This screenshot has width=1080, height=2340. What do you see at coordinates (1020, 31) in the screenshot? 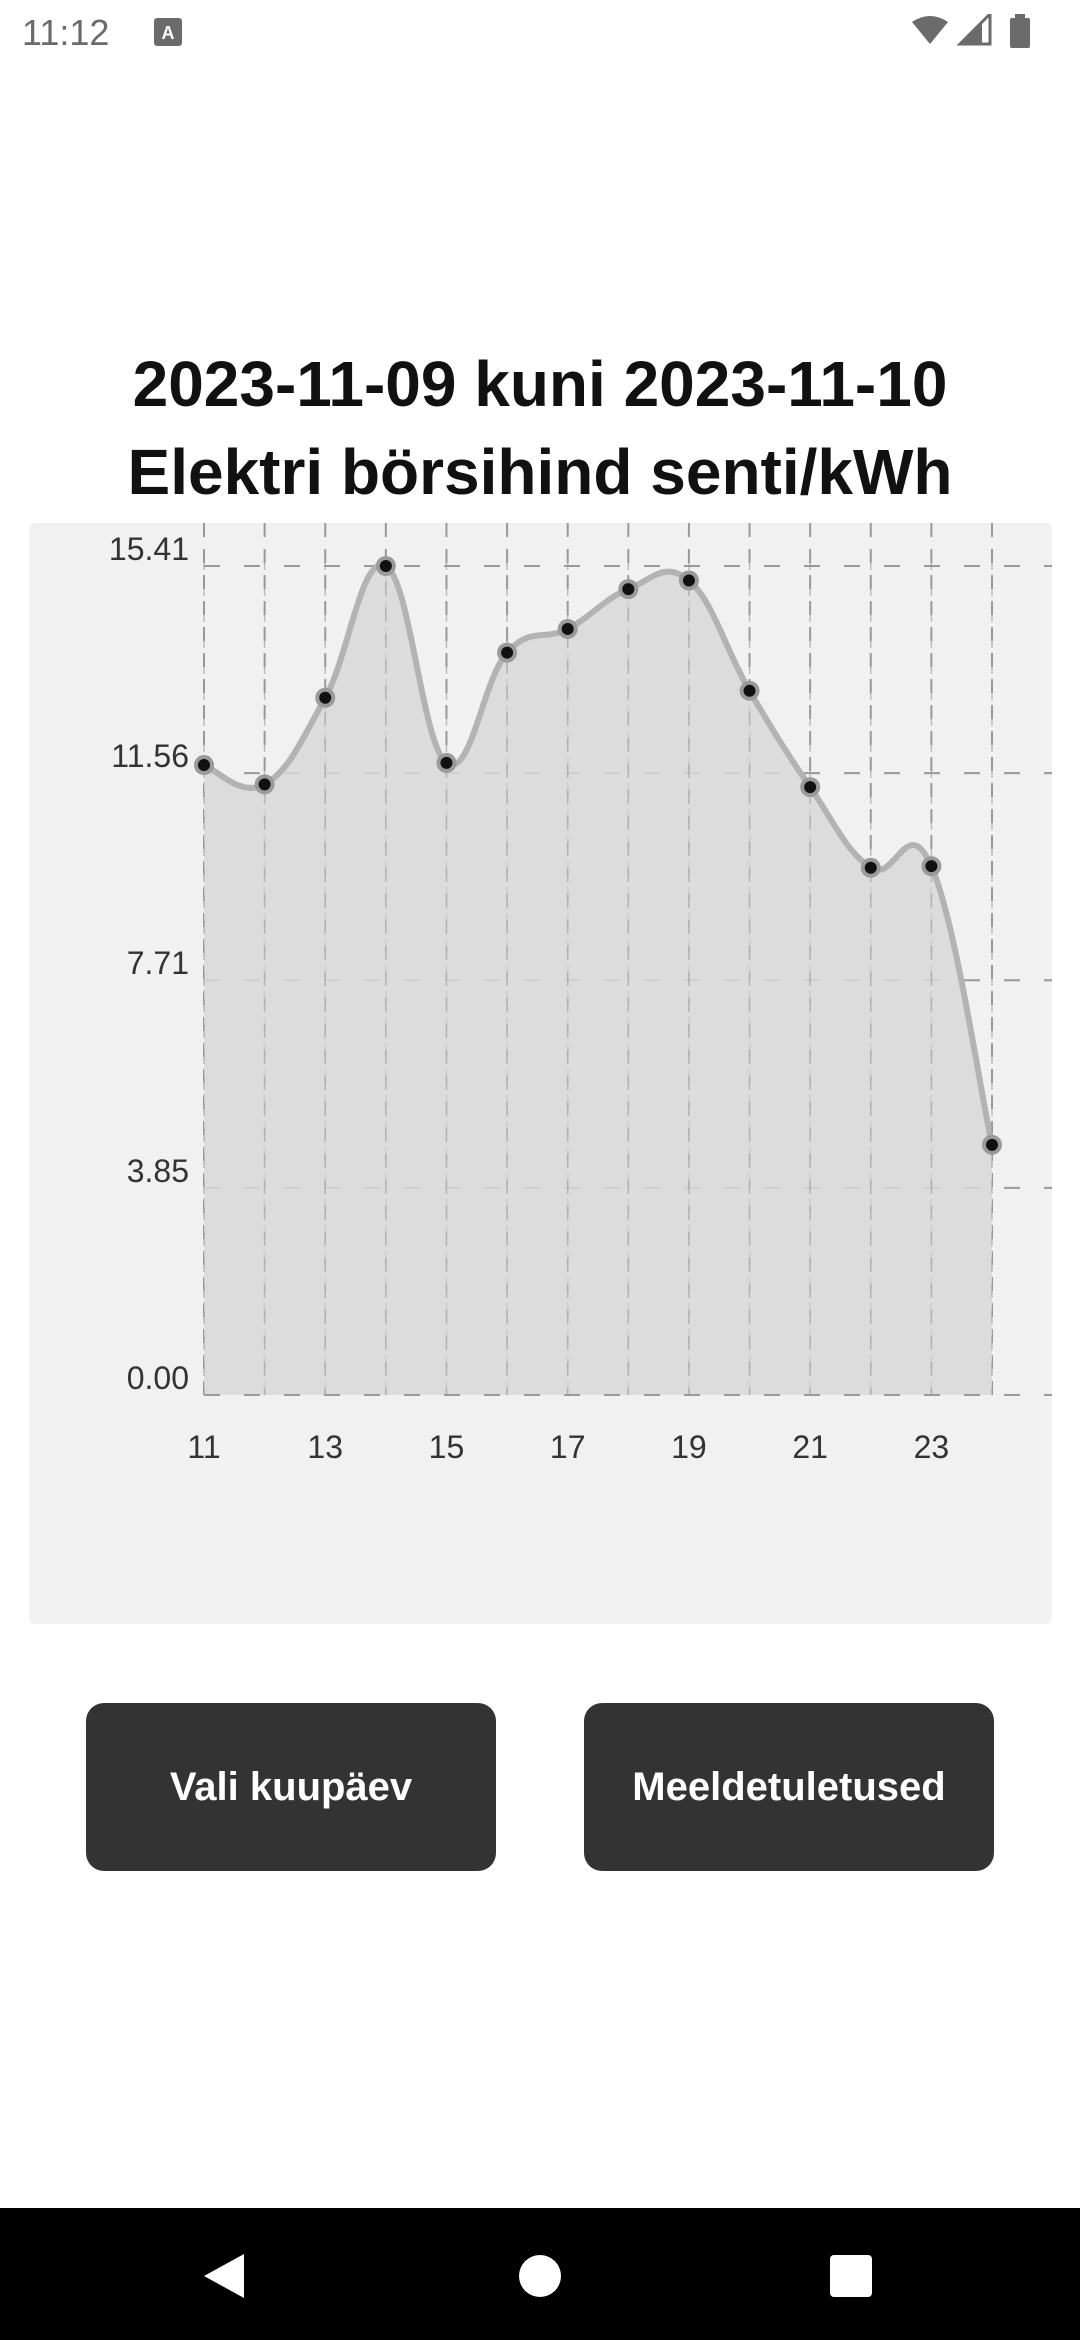
I see `battery-icon` at bounding box center [1020, 31].